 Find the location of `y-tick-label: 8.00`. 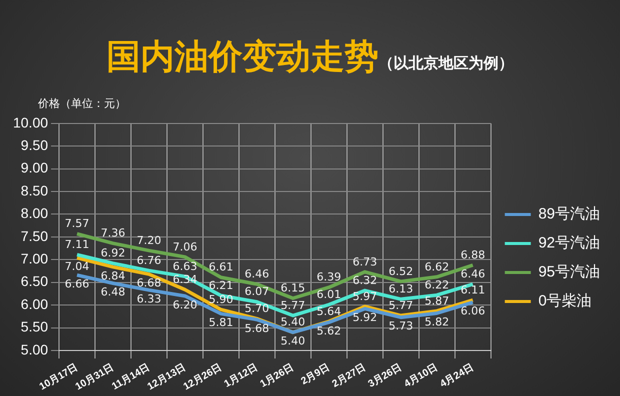

y-tick-label: 8.00 is located at coordinates (34, 213).